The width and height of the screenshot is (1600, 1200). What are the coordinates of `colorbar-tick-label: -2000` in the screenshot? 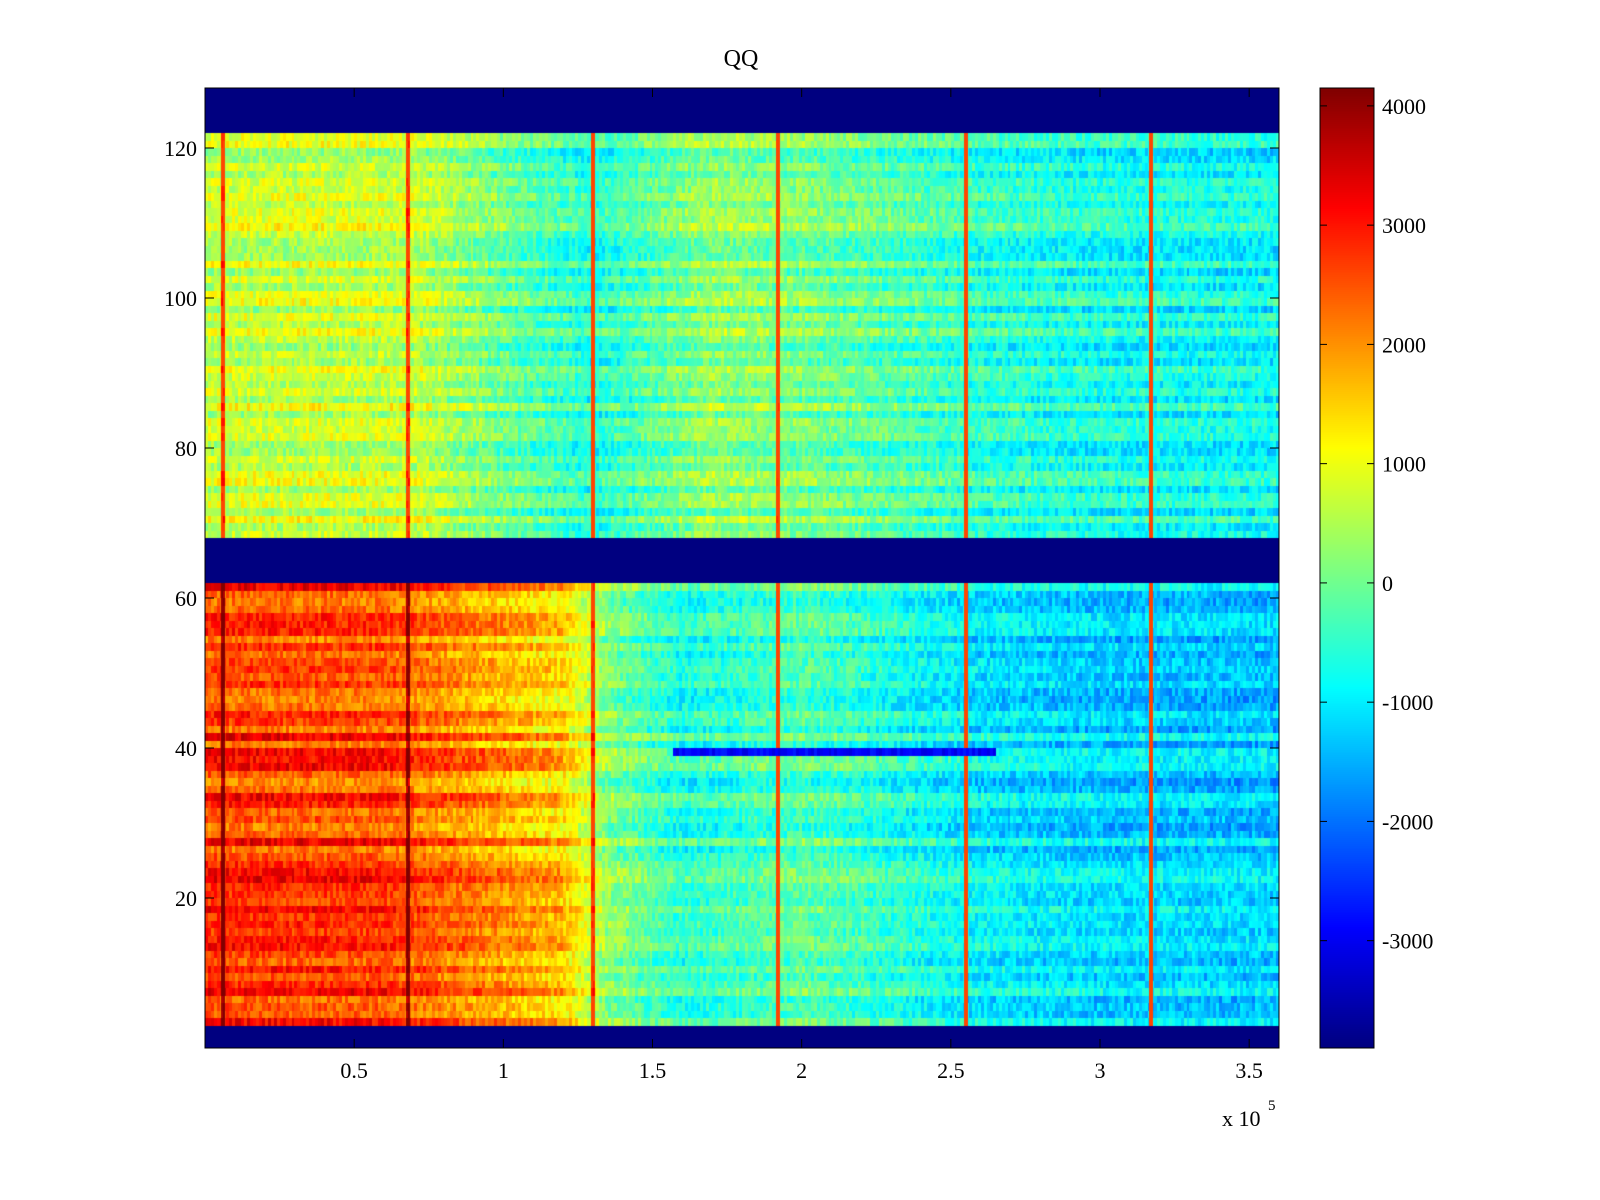 It's located at (1407, 821).